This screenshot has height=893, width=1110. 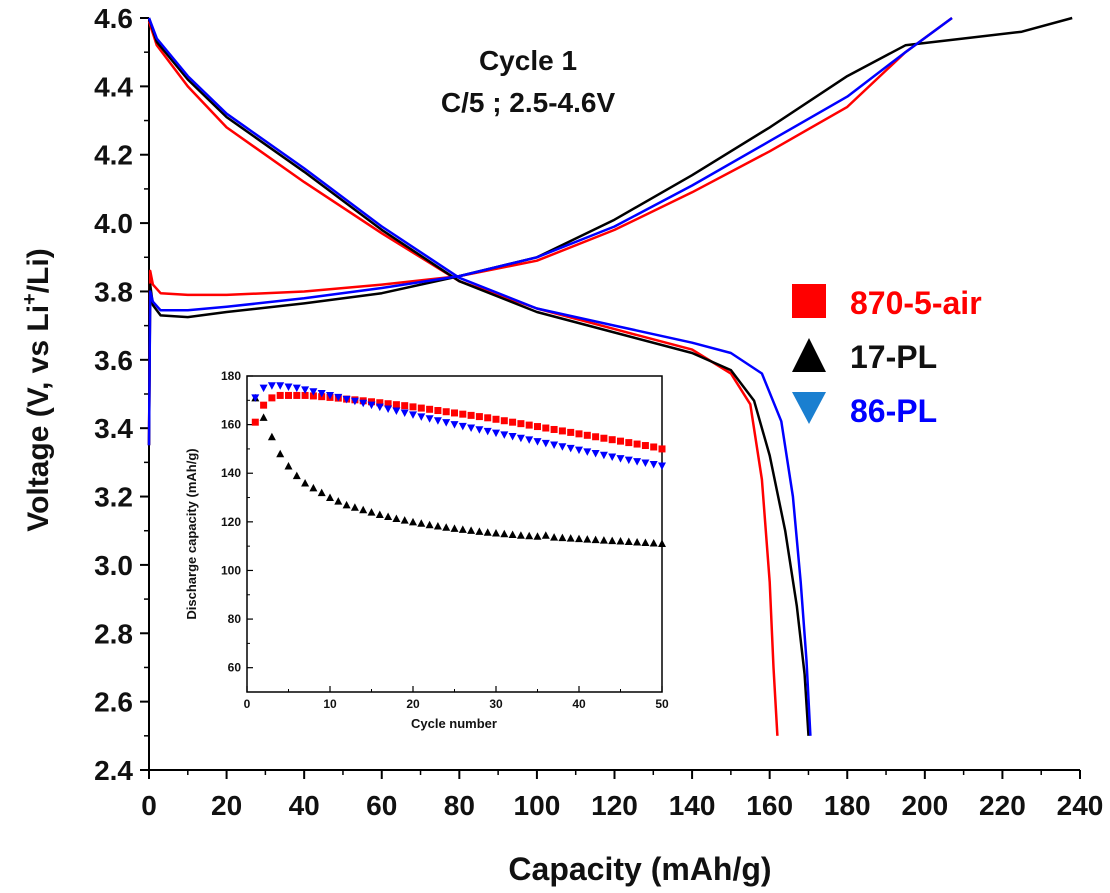 I want to click on x-tick-label: 180, so click(x=847, y=805).